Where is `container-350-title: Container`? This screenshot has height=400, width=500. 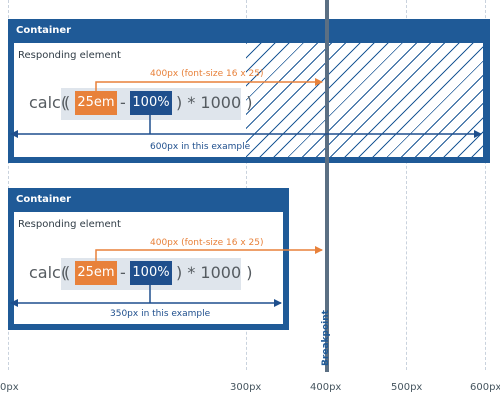 container-350-title: Container is located at coordinates (44, 199).